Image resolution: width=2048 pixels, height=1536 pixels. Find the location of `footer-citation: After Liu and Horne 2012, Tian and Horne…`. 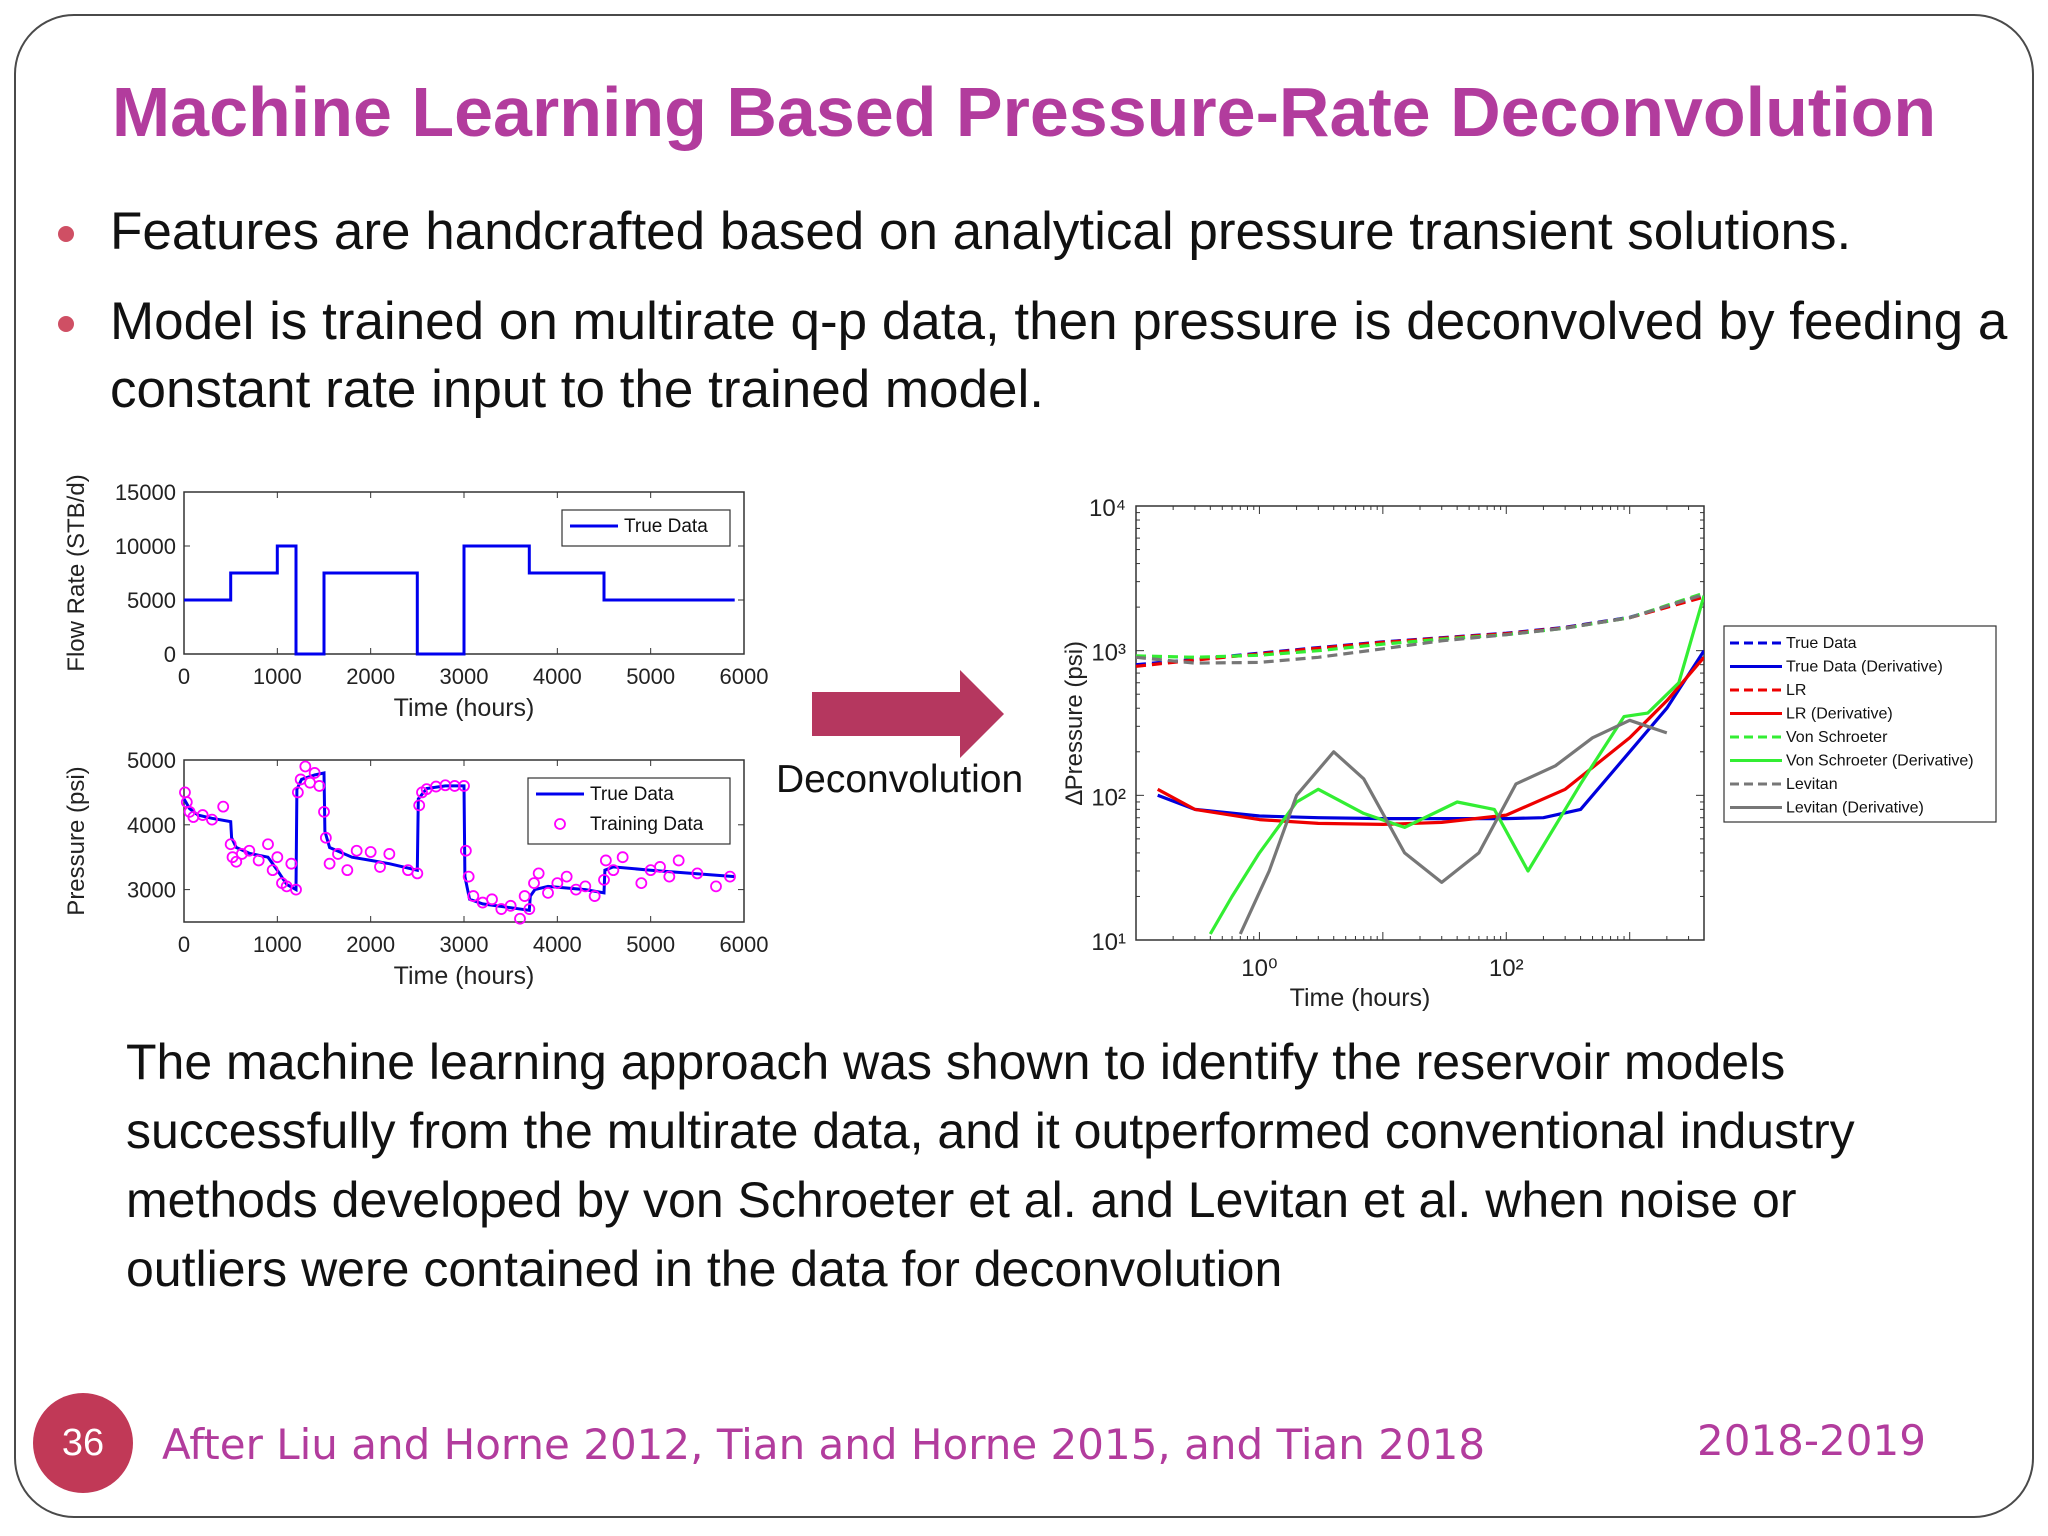

footer-citation: After Liu and Horne 2012, Tian and Horne… is located at coordinates (824, 1444).